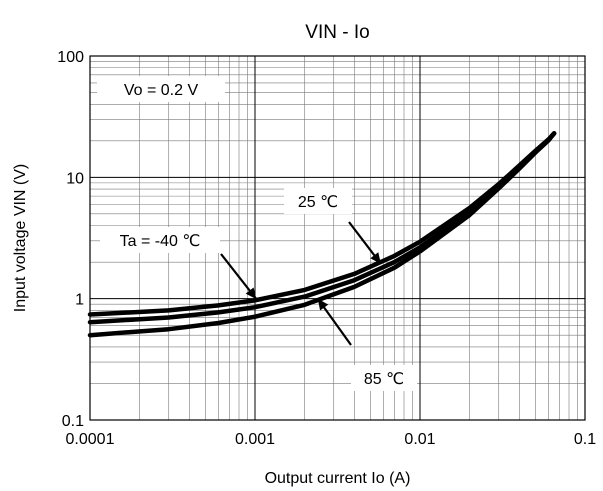  I want to click on y-tick-label: 10, so click(75, 178).